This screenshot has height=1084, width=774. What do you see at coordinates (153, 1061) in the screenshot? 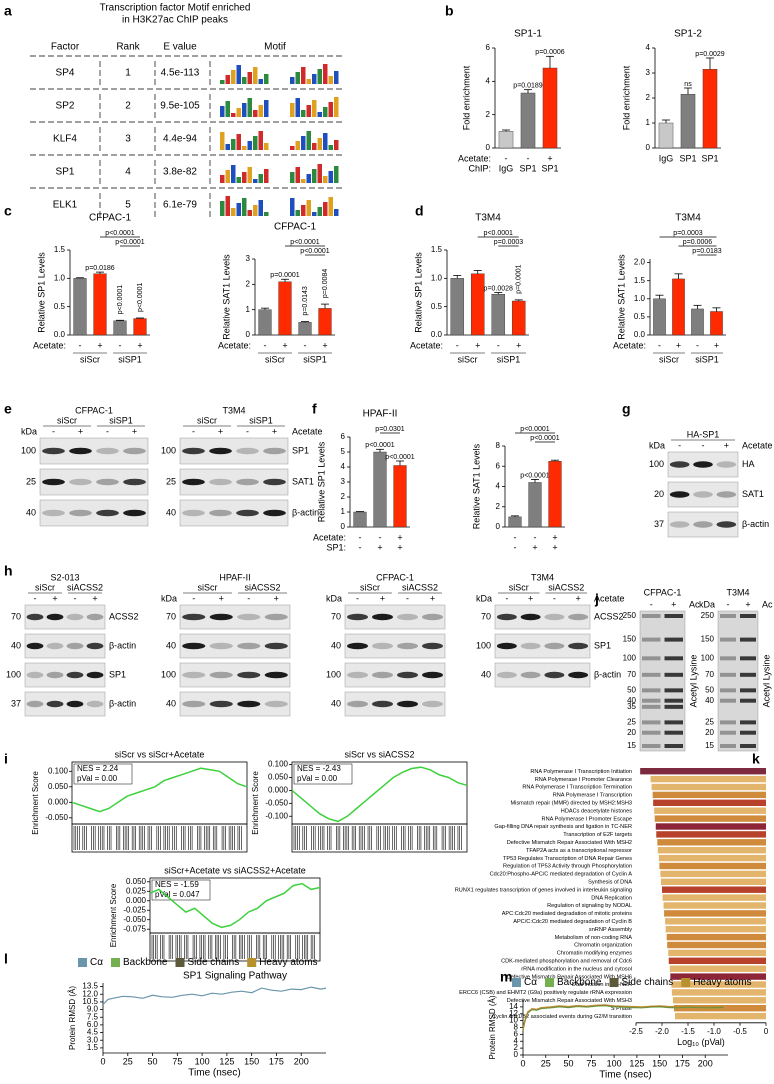
I see `x-tick-label: 50` at bounding box center [153, 1061].